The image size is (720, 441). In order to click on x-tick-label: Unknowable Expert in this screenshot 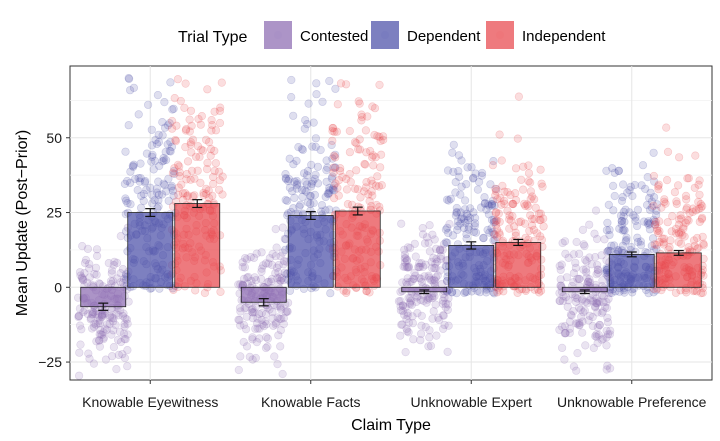, I will do `click(472, 402)`.